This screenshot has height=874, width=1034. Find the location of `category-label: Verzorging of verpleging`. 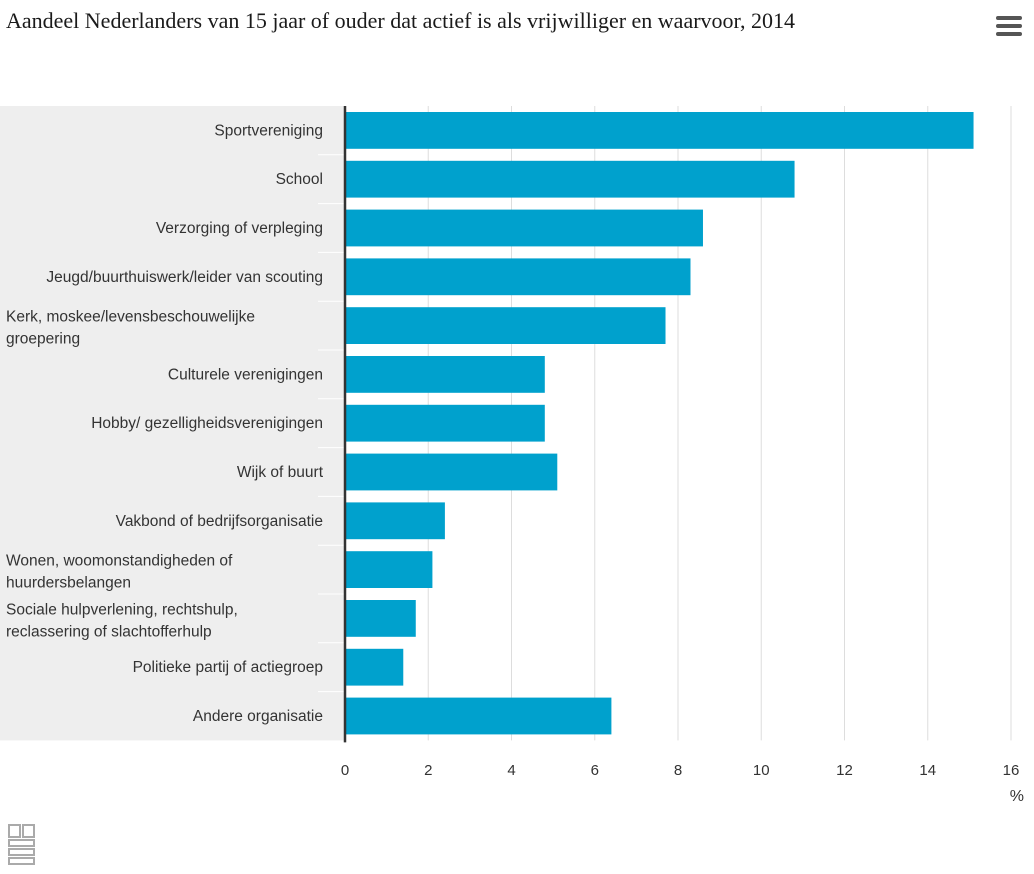

category-label: Verzorging of verpleging is located at coordinates (239, 228).